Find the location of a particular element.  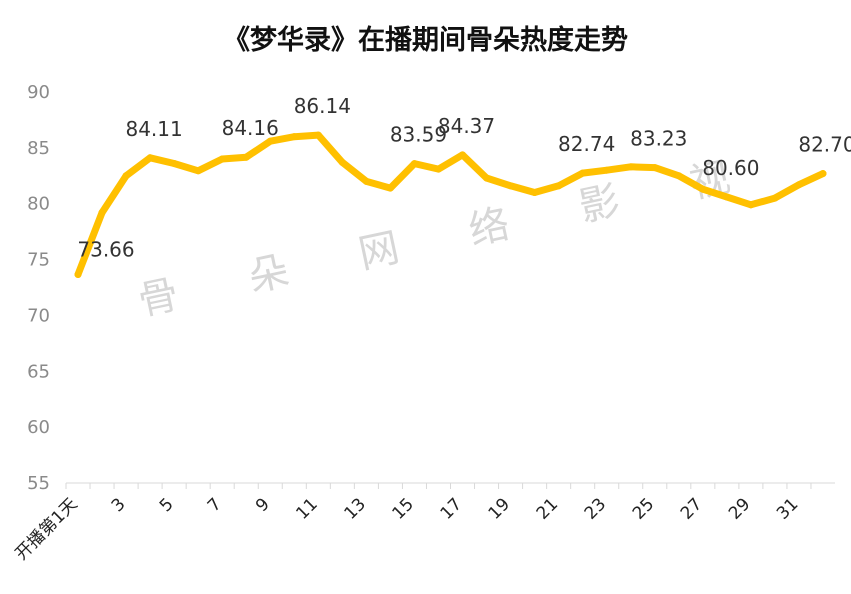

data-label: 84.37 is located at coordinates (466, 126).